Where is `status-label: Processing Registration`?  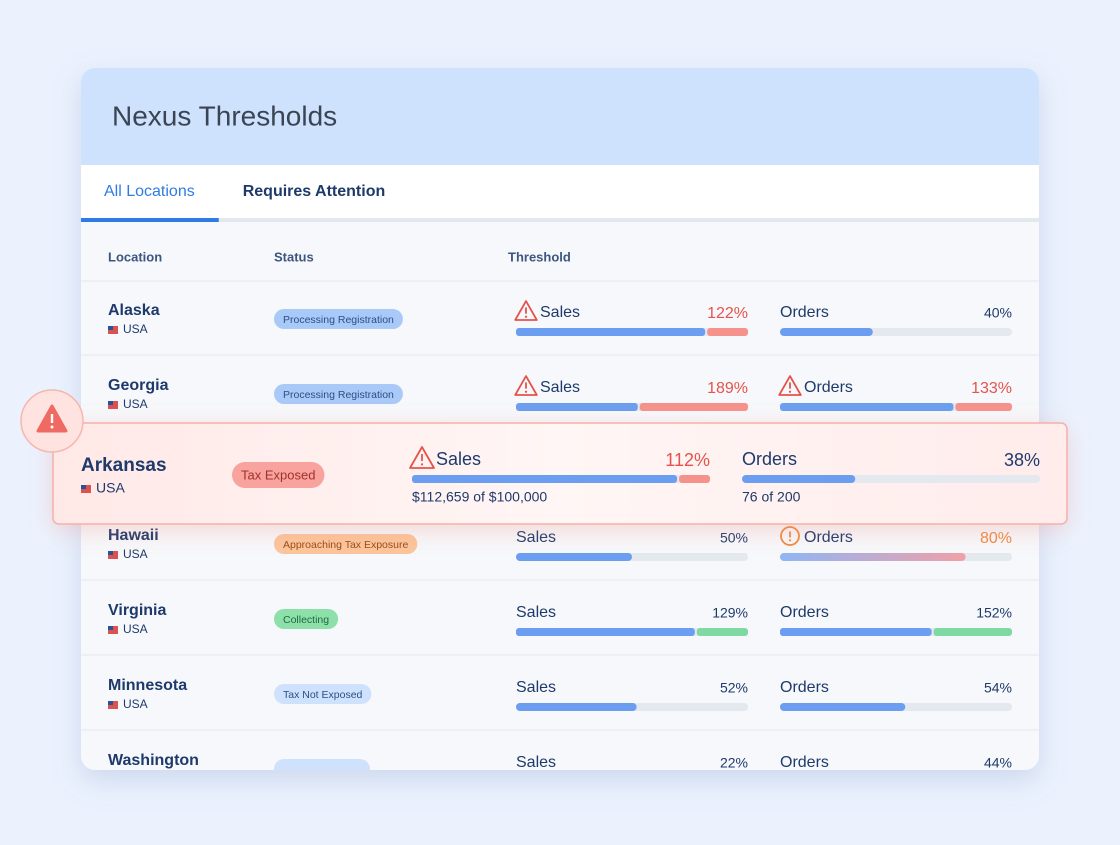 status-label: Processing Registration is located at coordinates (338, 320).